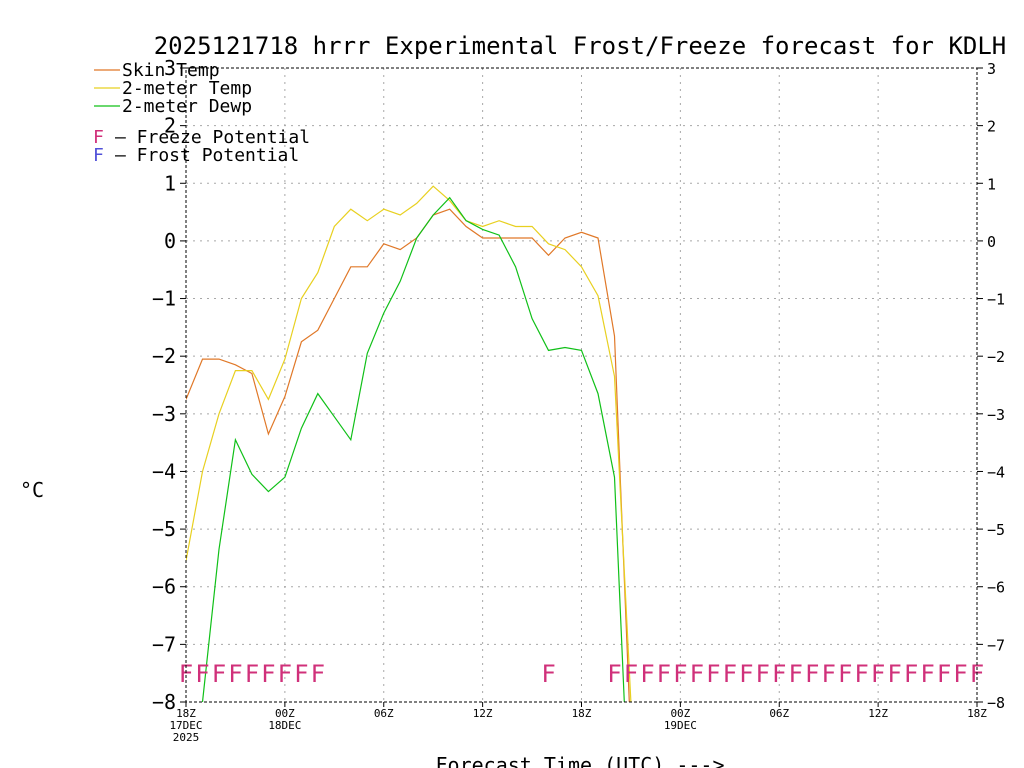  I want to click on y-tick-label-left: 0, so click(170, 241).